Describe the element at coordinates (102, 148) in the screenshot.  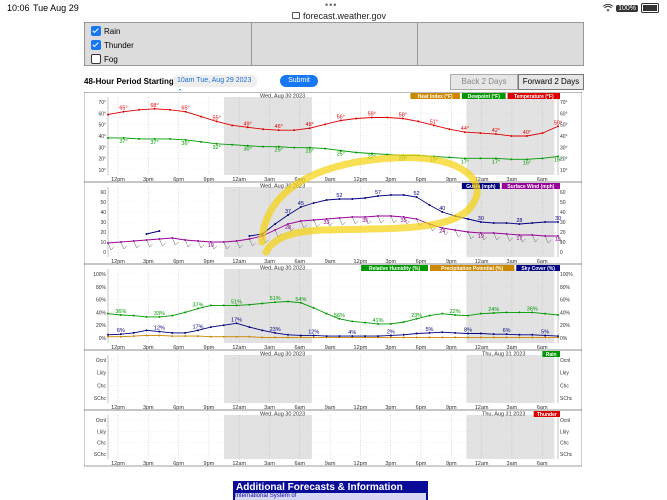
I see `y-tick-label: 30°` at that location.